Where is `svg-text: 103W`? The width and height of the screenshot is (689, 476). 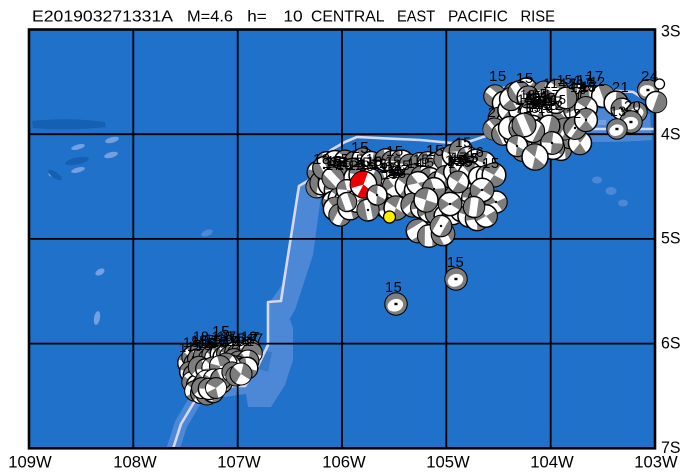 svg-text: 103W is located at coordinates (656, 462).